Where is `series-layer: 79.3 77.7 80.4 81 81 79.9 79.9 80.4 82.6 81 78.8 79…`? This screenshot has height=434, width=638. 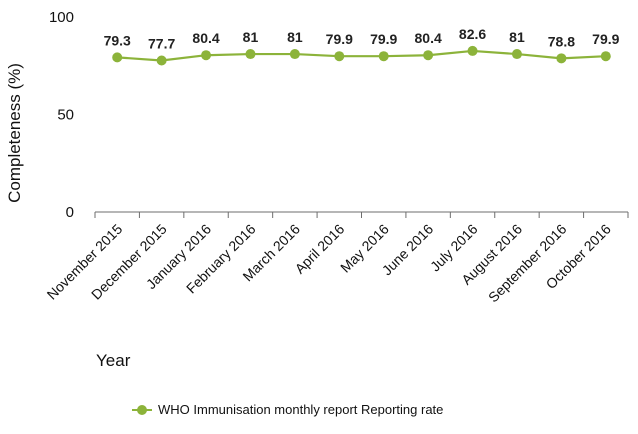 series-layer: 79.3 77.7 80.4 81 81 79.9 79.9 80.4 82.6 81 78.8 79… is located at coordinates (362, 46).